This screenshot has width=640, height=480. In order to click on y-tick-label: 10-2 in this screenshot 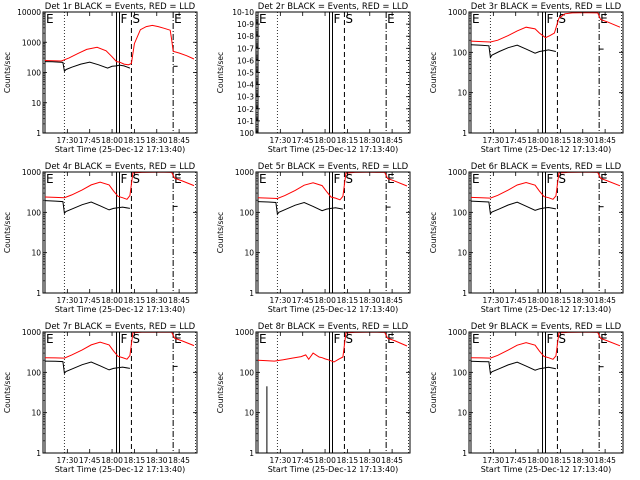, I will do `click(245, 109)`.